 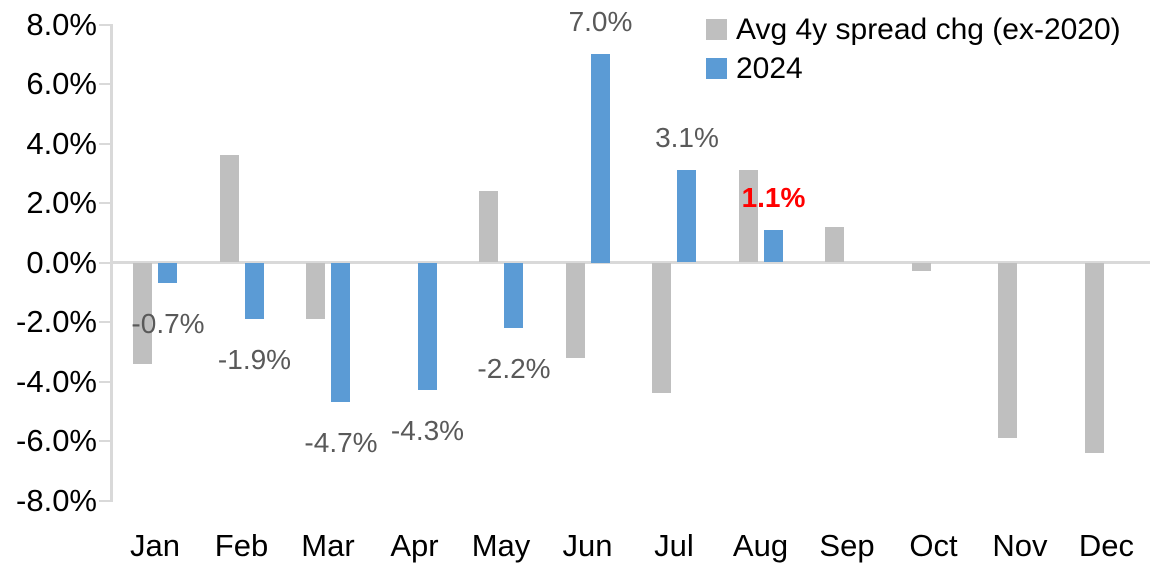 I want to click on bar-avg-nov, so click(x=1007, y=350).